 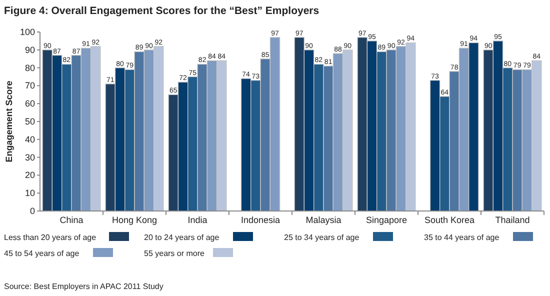 What do you see at coordinates (9, 121) in the screenshot?
I see `y-axis-title: Engagement Score` at bounding box center [9, 121].